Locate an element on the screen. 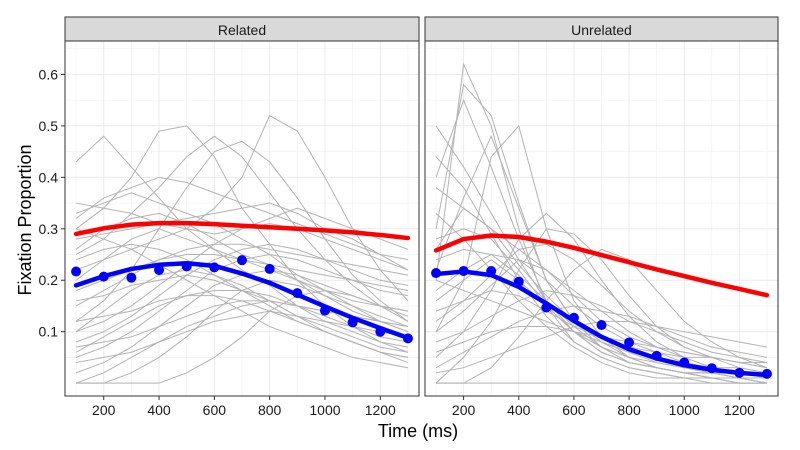 The image size is (800, 450). y-axis-title: Fixation Proportion is located at coordinates (25, 219).